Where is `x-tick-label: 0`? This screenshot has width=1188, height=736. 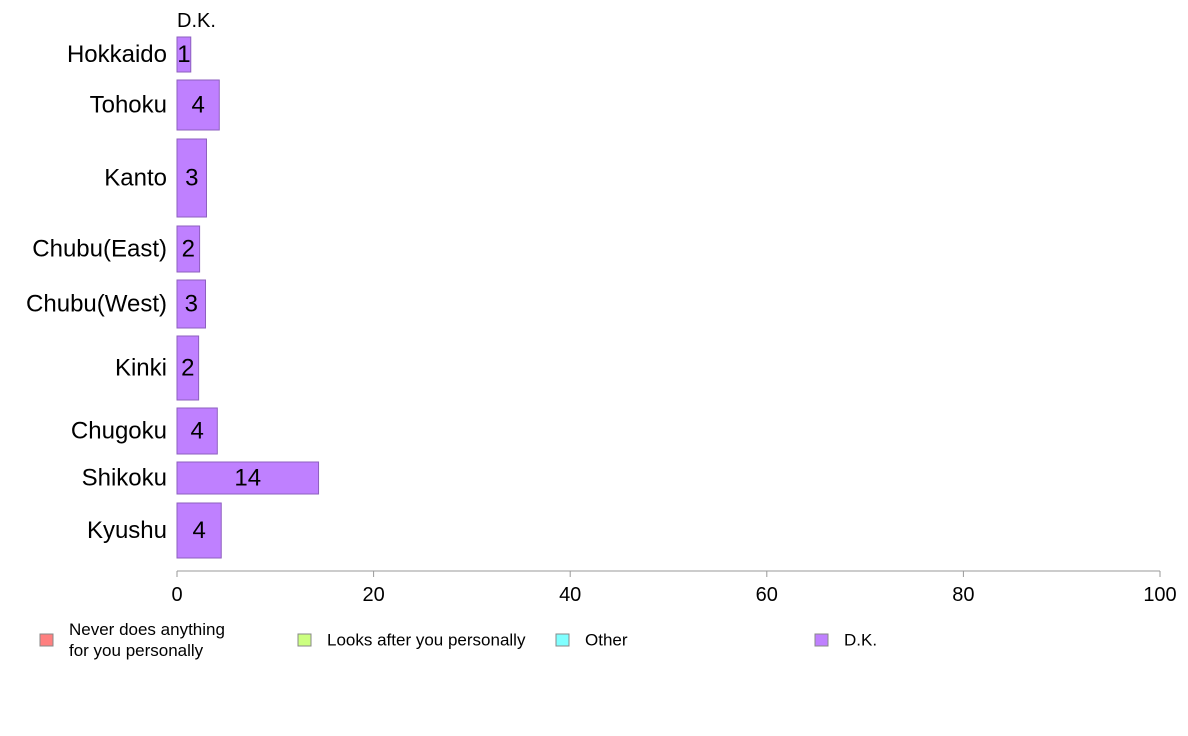
x-tick-label: 0 is located at coordinates (176, 595).